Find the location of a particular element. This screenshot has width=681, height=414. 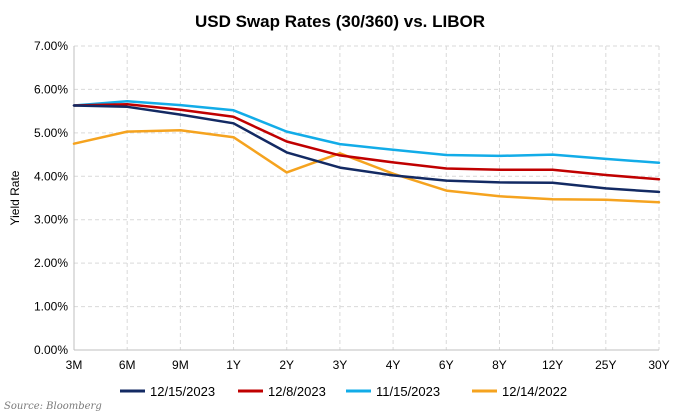

x-tick-label: 2Y is located at coordinates (286, 365).